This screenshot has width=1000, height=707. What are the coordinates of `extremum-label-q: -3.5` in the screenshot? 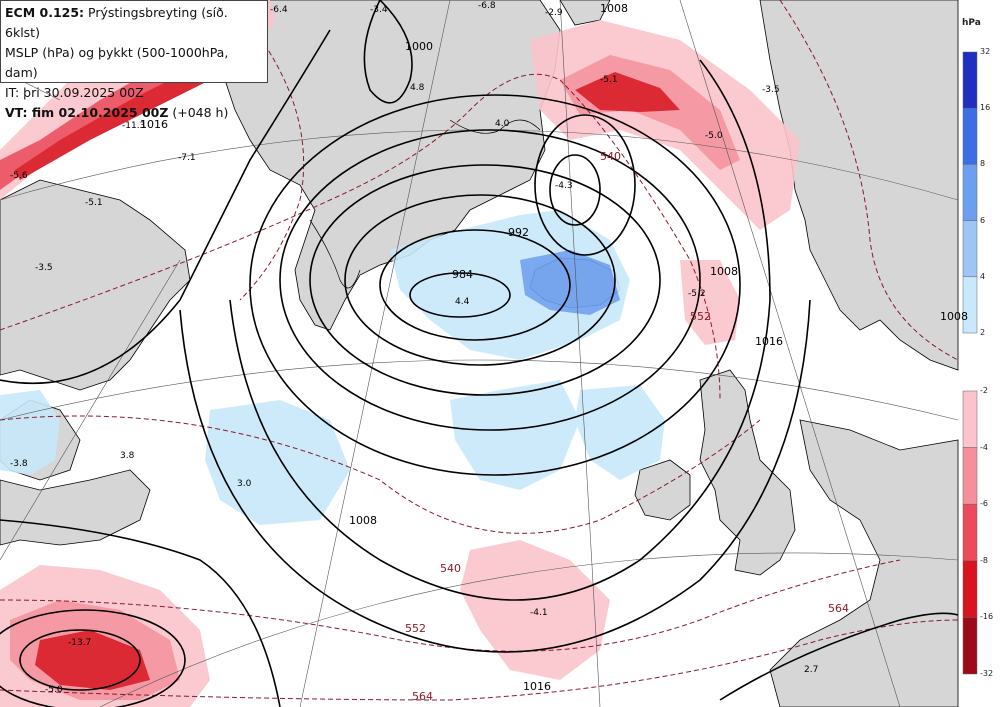 It's located at (771, 90).